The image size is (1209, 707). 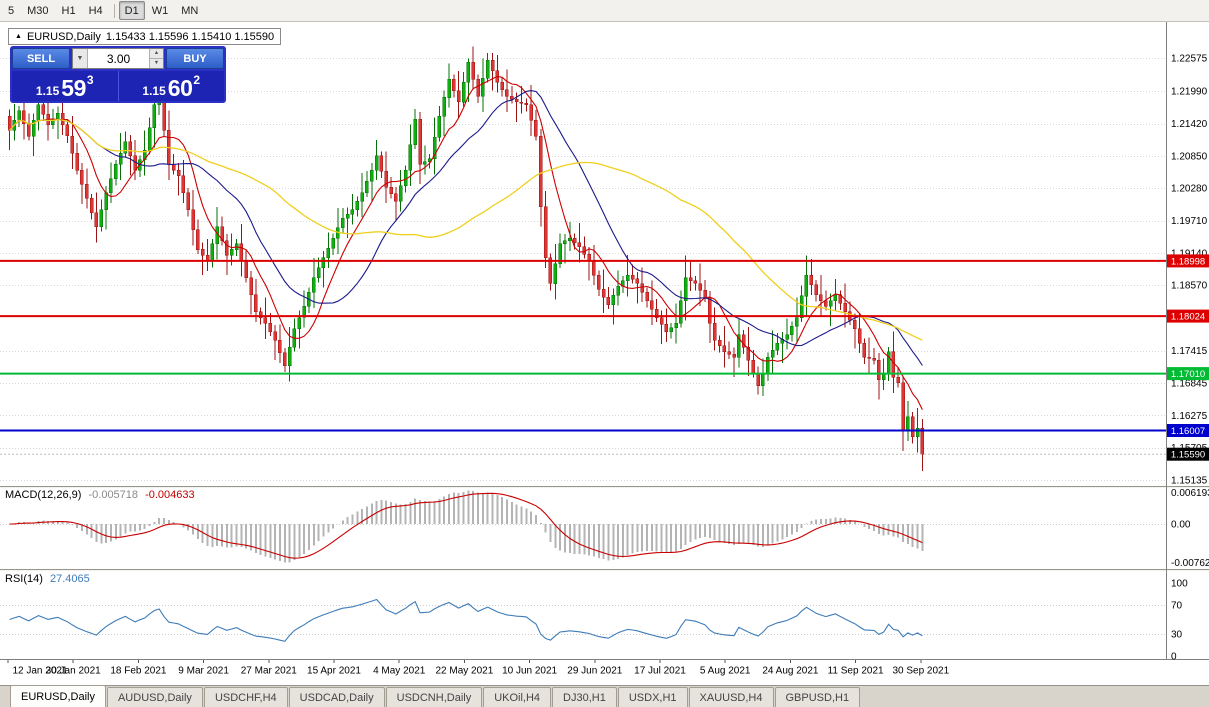 I want to click on sell-price-display: 1.15 59 3, so click(x=65, y=86).